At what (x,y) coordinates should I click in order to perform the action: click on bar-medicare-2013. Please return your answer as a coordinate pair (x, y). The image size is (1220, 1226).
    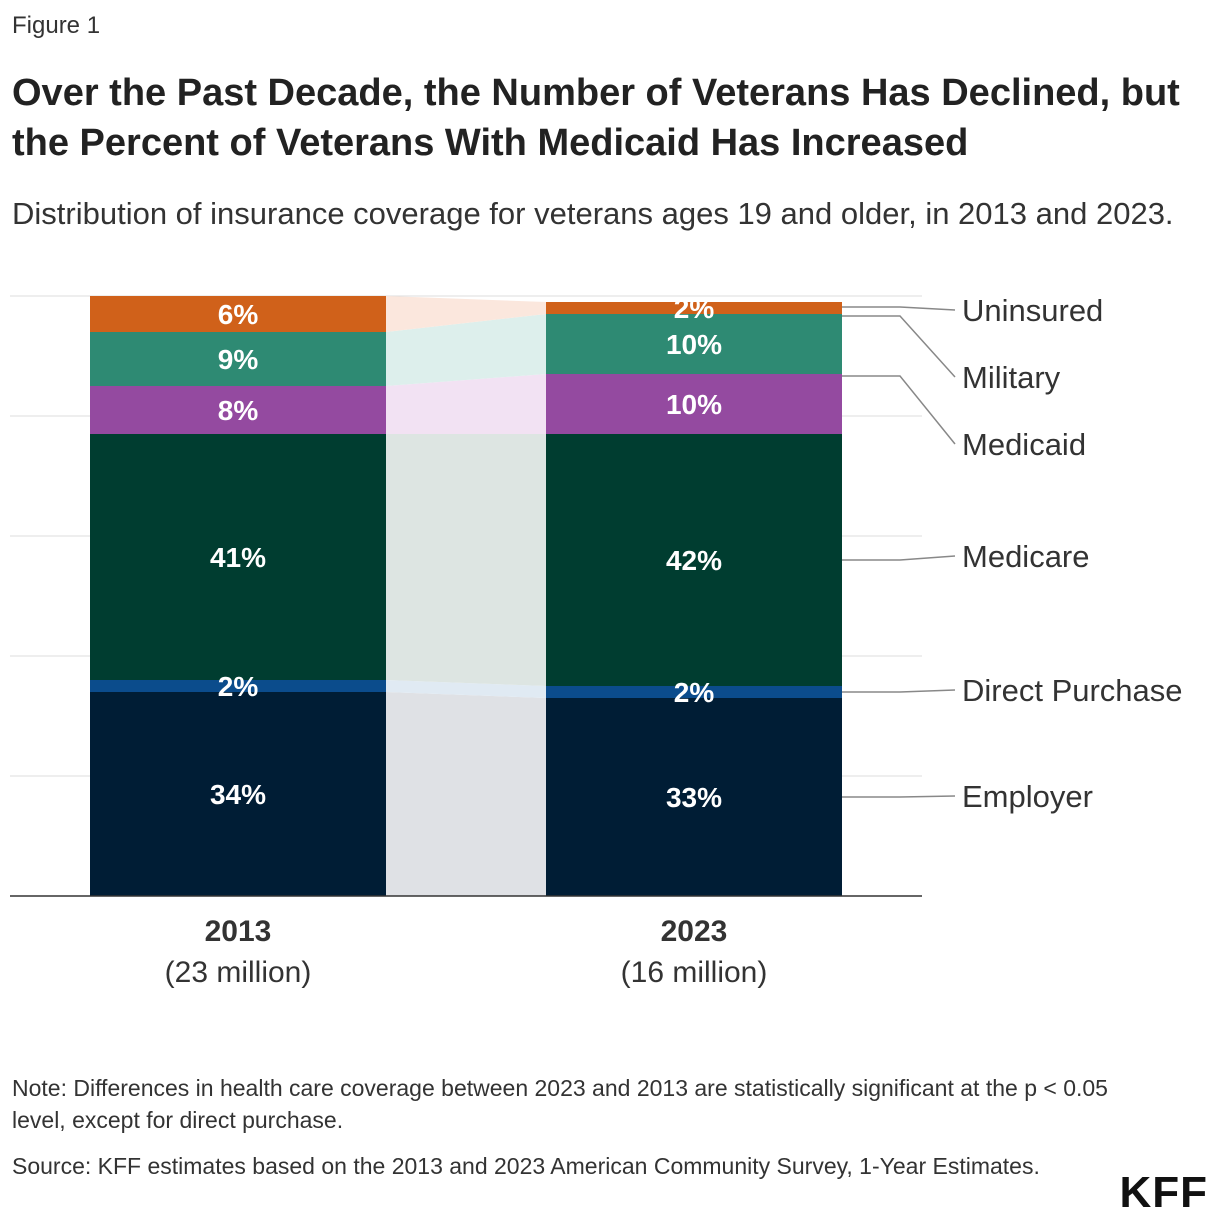
    Looking at the image, I should click on (238, 557).